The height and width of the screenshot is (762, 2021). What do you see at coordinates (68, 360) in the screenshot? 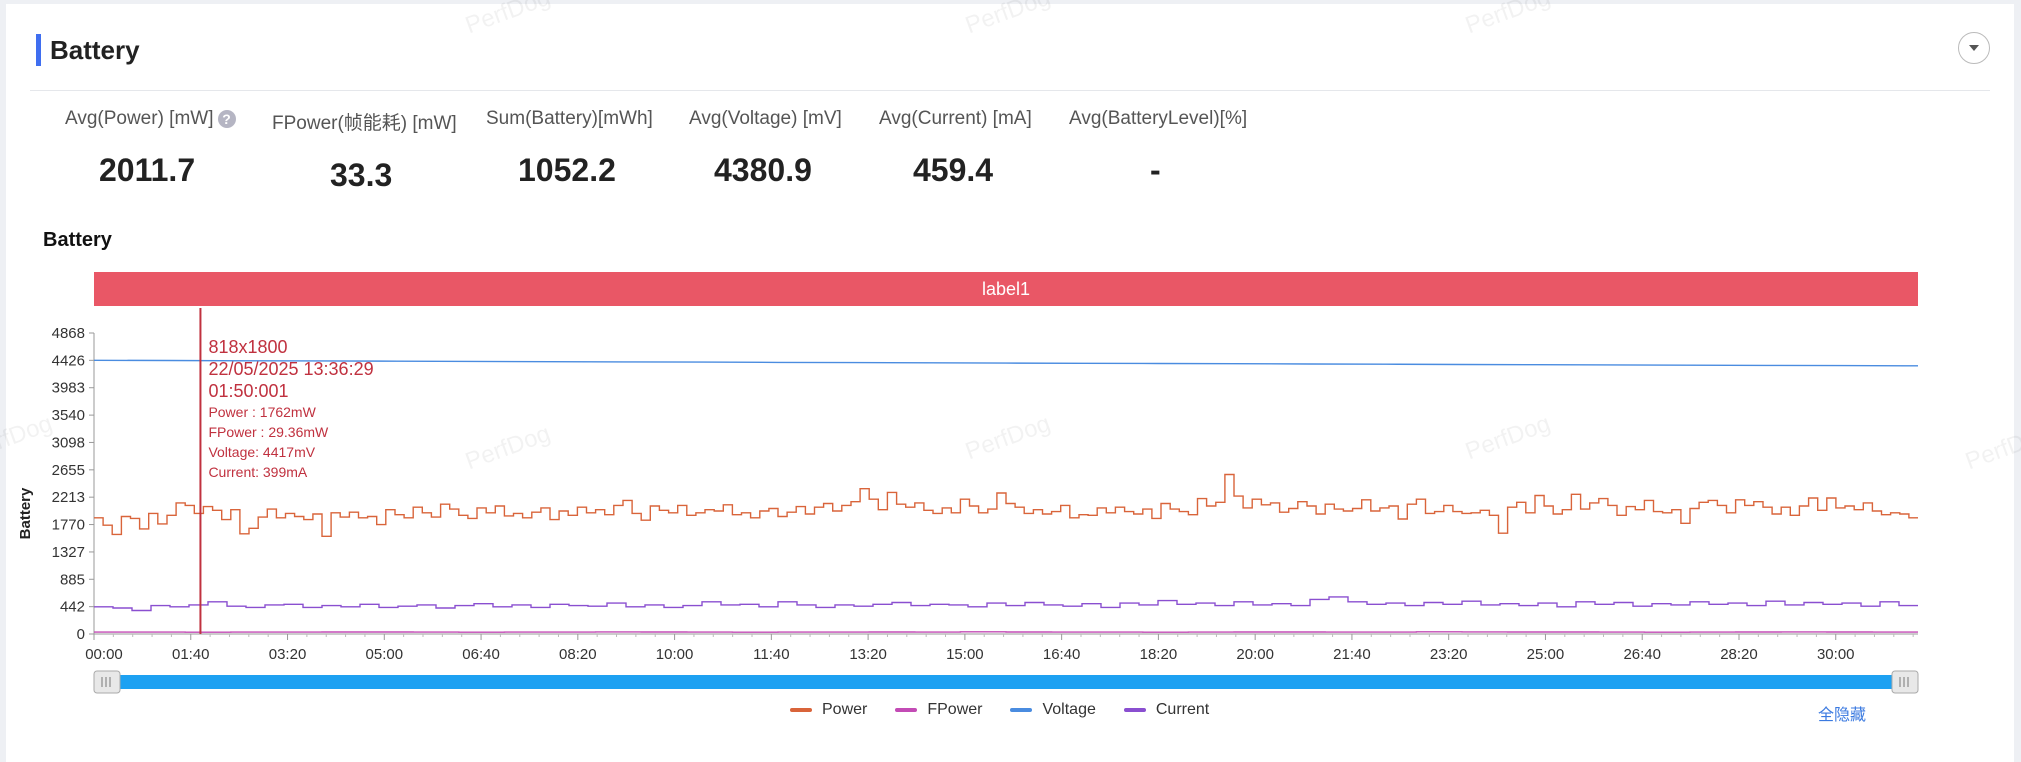
I see `y-tick-label: 4426` at bounding box center [68, 360].